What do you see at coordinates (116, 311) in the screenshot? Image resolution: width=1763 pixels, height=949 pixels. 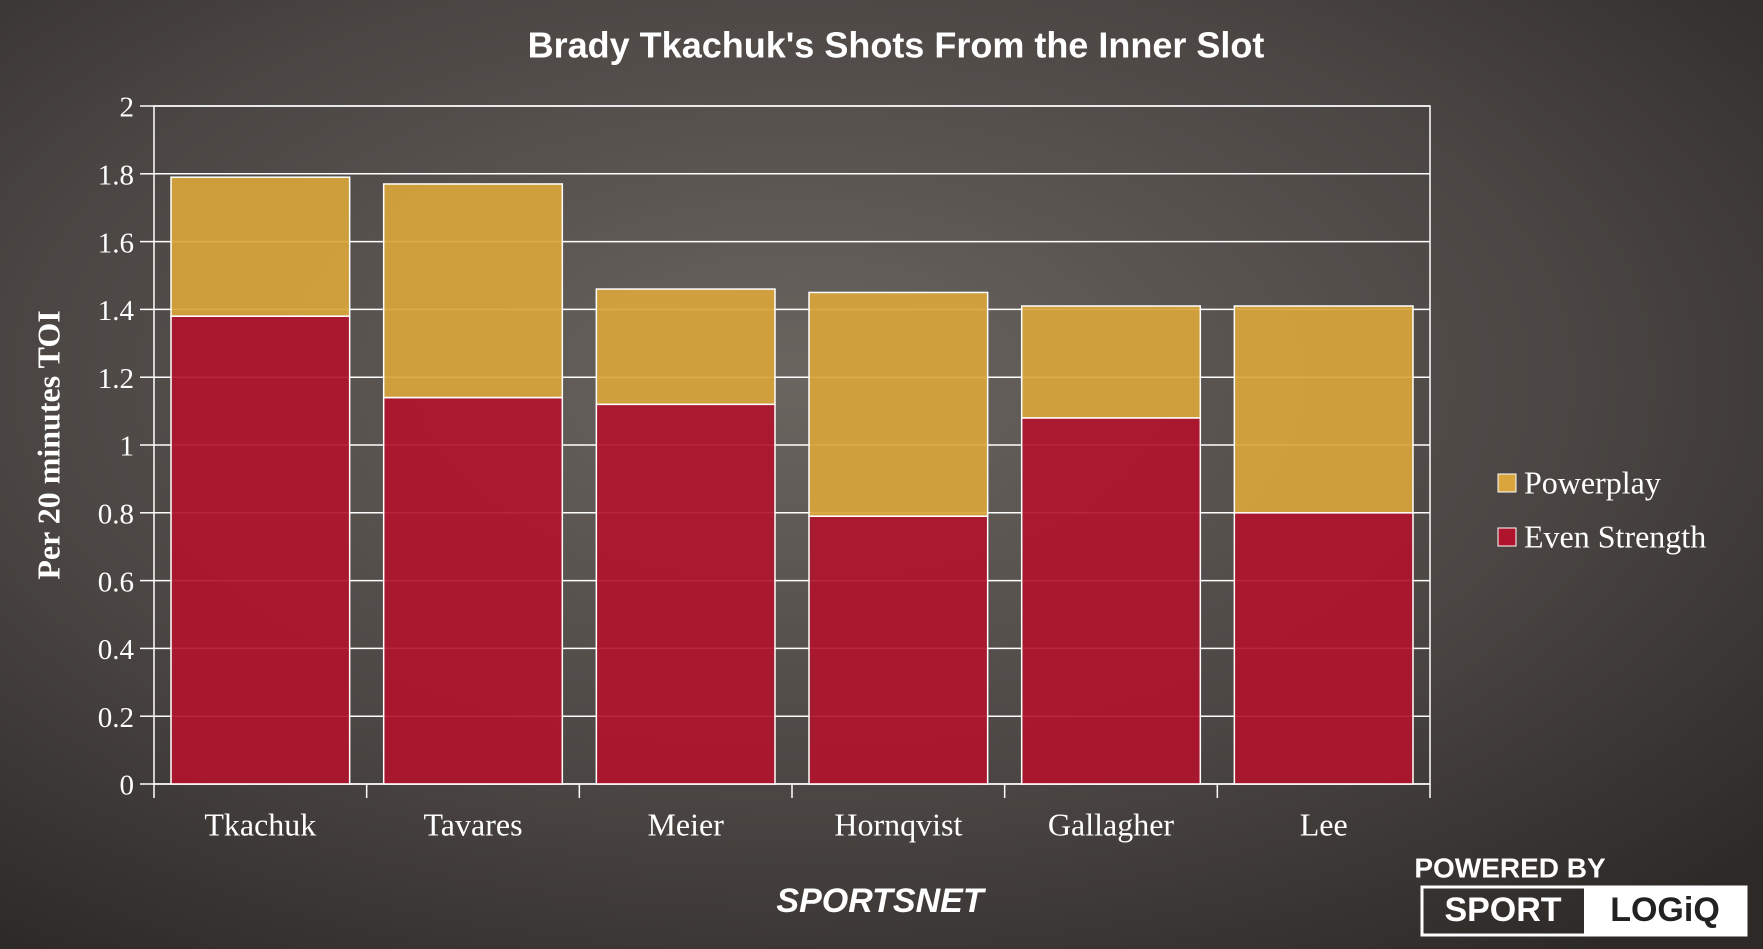 I see `y-tick-label: 1.4` at bounding box center [116, 311].